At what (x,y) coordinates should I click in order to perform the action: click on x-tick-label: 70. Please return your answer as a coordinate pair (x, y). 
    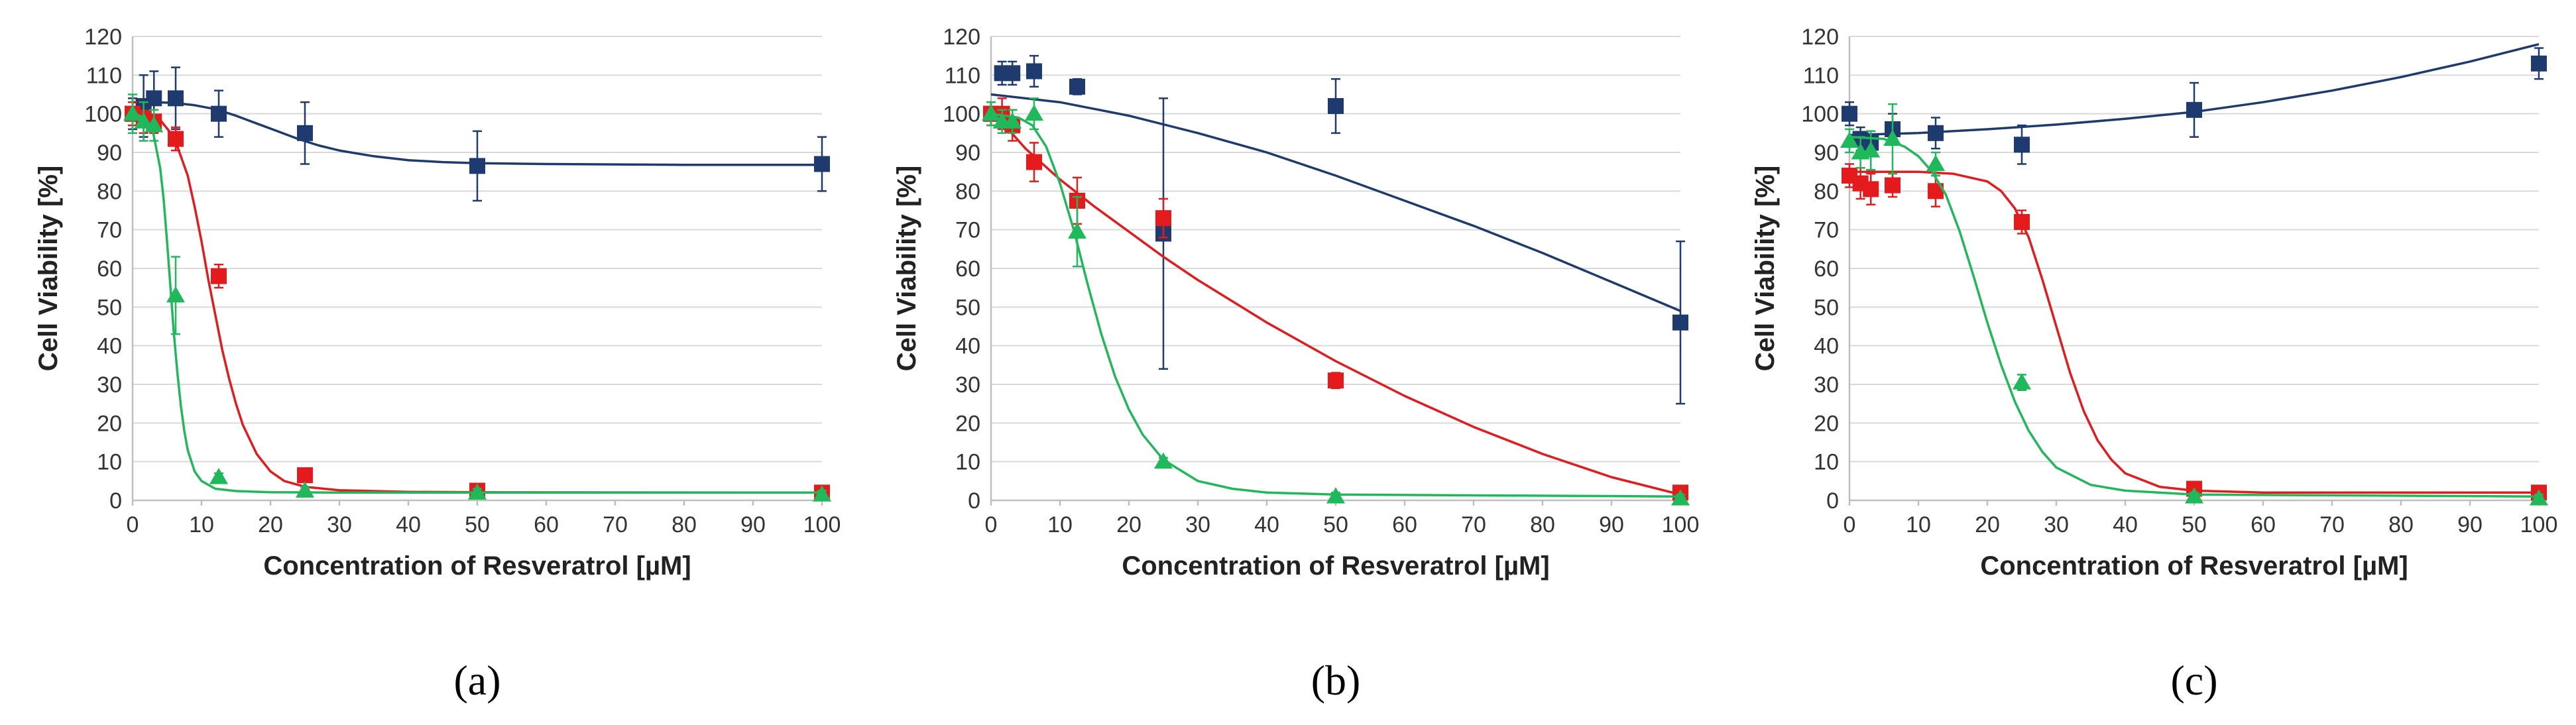
    Looking at the image, I should click on (1474, 524).